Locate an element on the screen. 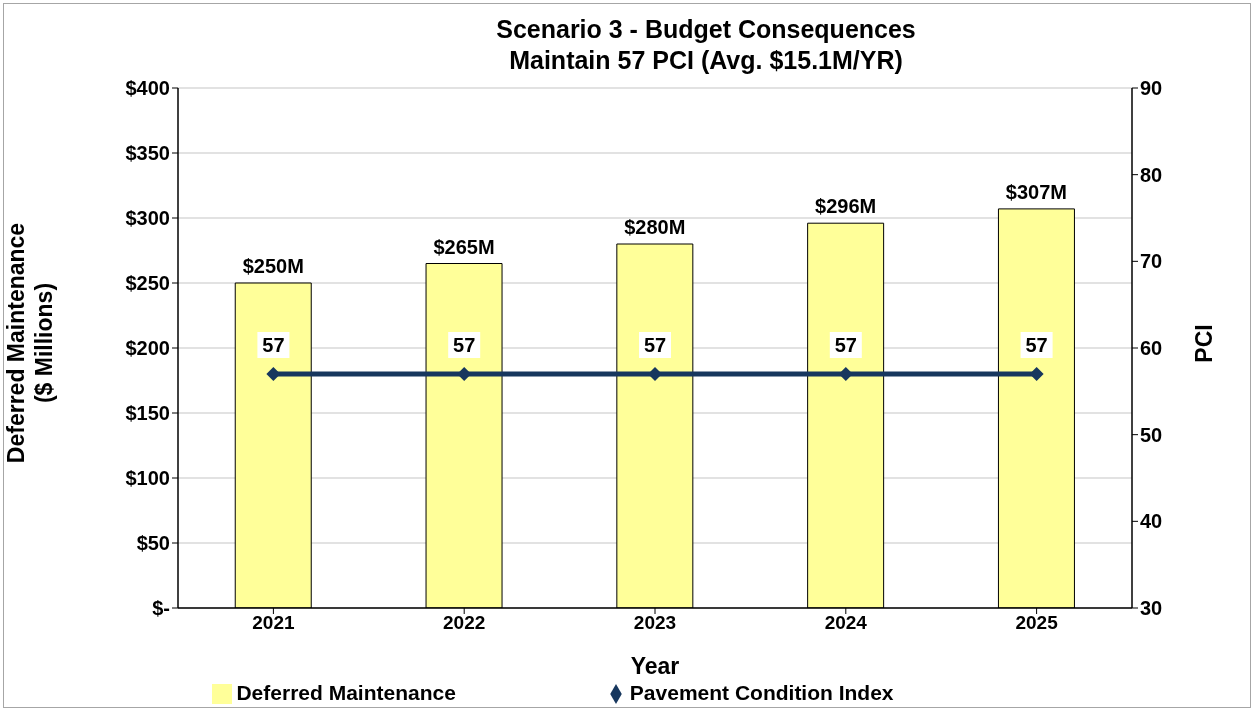 The image size is (1256, 713). data-label: $296M is located at coordinates (846, 206).